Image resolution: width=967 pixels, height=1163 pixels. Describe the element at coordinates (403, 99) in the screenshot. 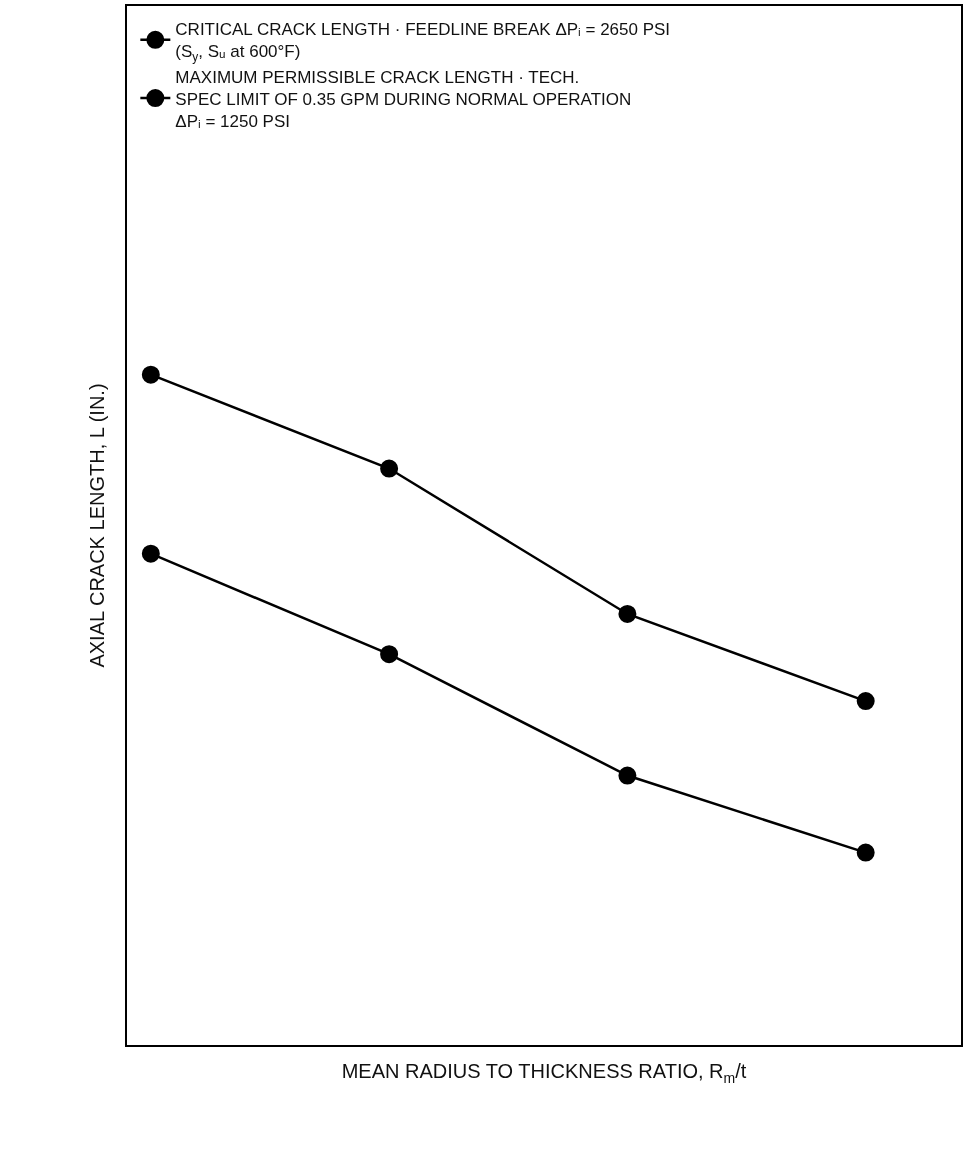

I see `legend-label: MAXIMUM PERMISSIBLE CRACK LENGTH · TECH. SPEC LIMIT OF 0.35 GPM DURING NORMAL OPERATION ΔPᵢ = 1250 PSI` at that location.